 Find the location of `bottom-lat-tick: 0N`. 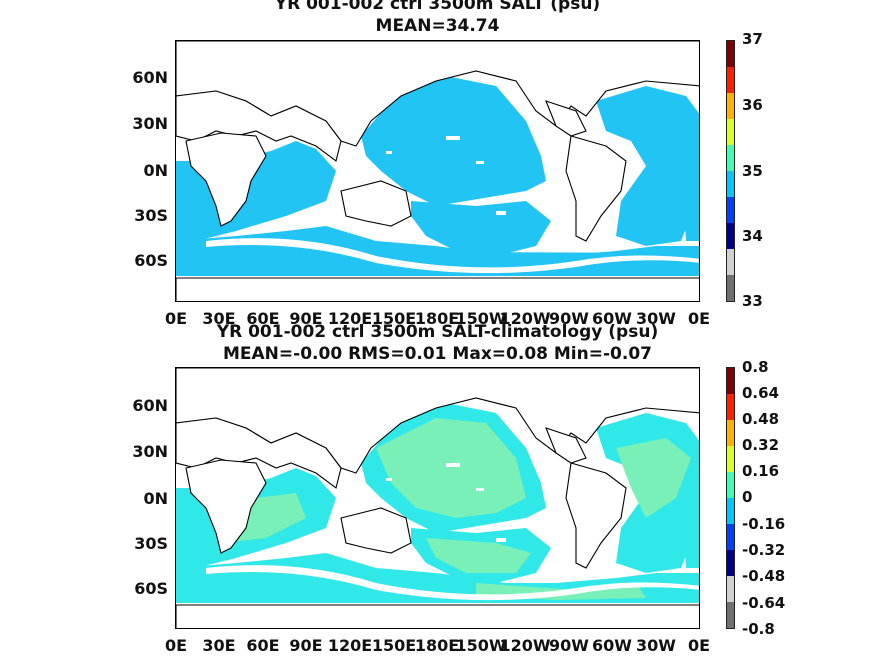

bottom-lat-tick: 0N is located at coordinates (155, 498).